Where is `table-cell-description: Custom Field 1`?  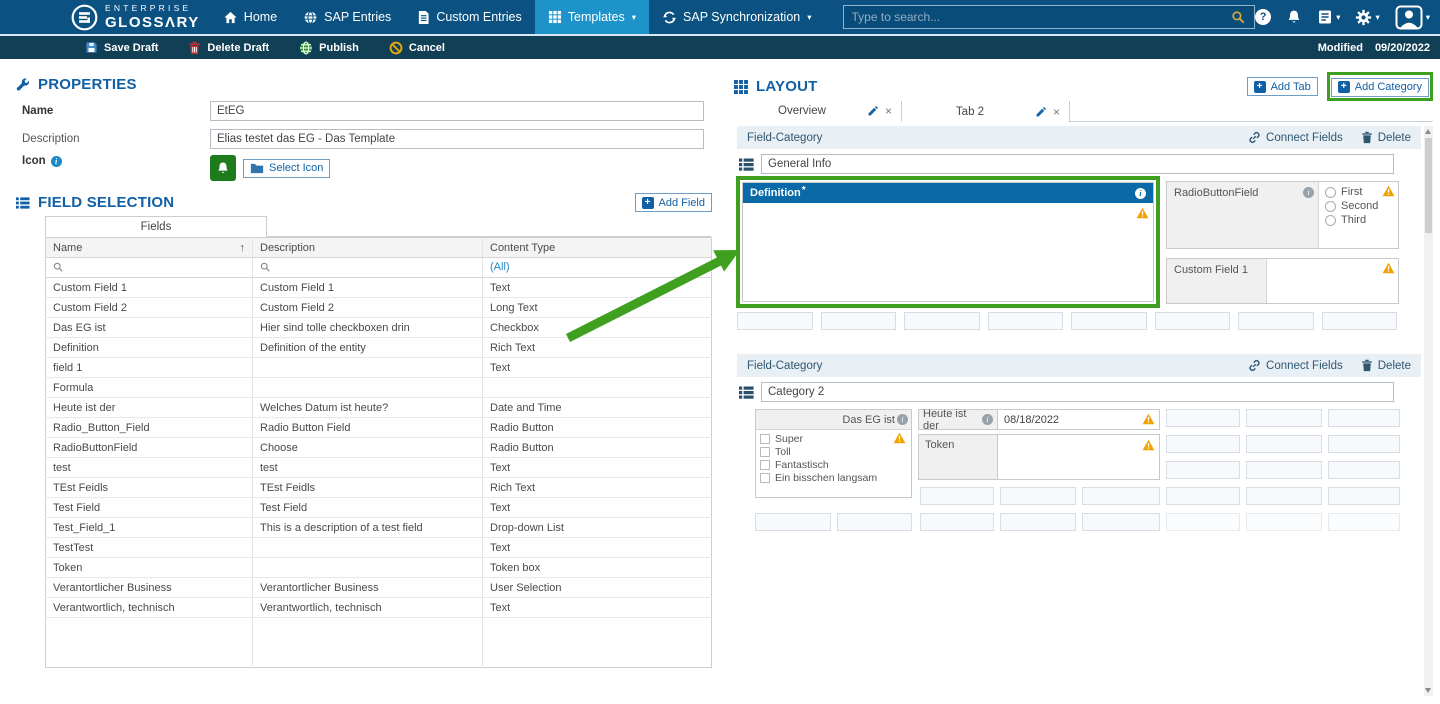 table-cell-description: Custom Field 1 is located at coordinates (367, 287).